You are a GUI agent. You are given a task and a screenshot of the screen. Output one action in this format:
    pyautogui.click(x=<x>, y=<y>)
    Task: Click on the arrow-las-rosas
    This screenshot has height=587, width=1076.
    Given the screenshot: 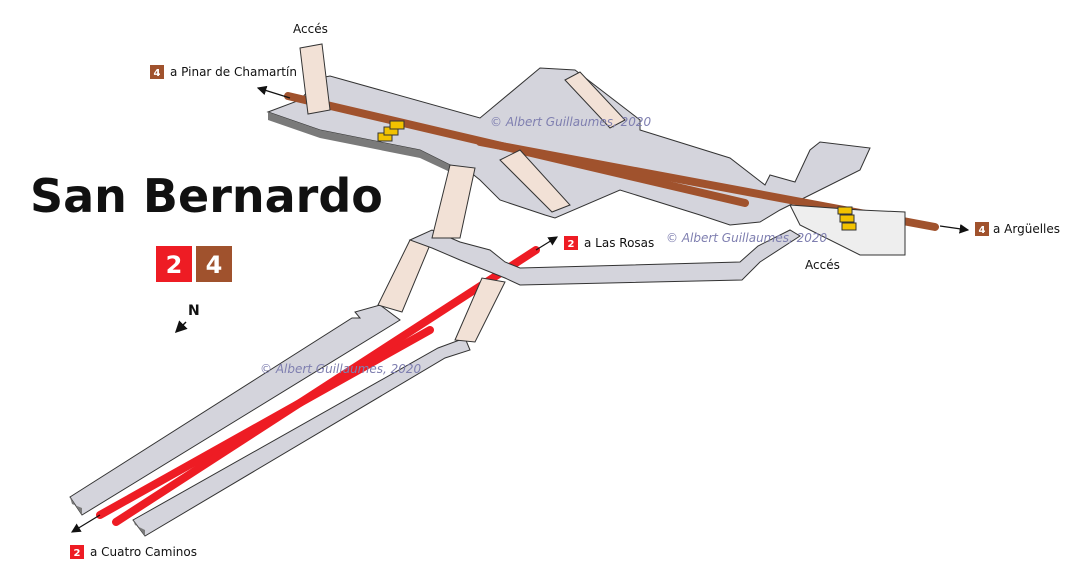 What is the action you would take?
    pyautogui.click(x=547, y=243)
    